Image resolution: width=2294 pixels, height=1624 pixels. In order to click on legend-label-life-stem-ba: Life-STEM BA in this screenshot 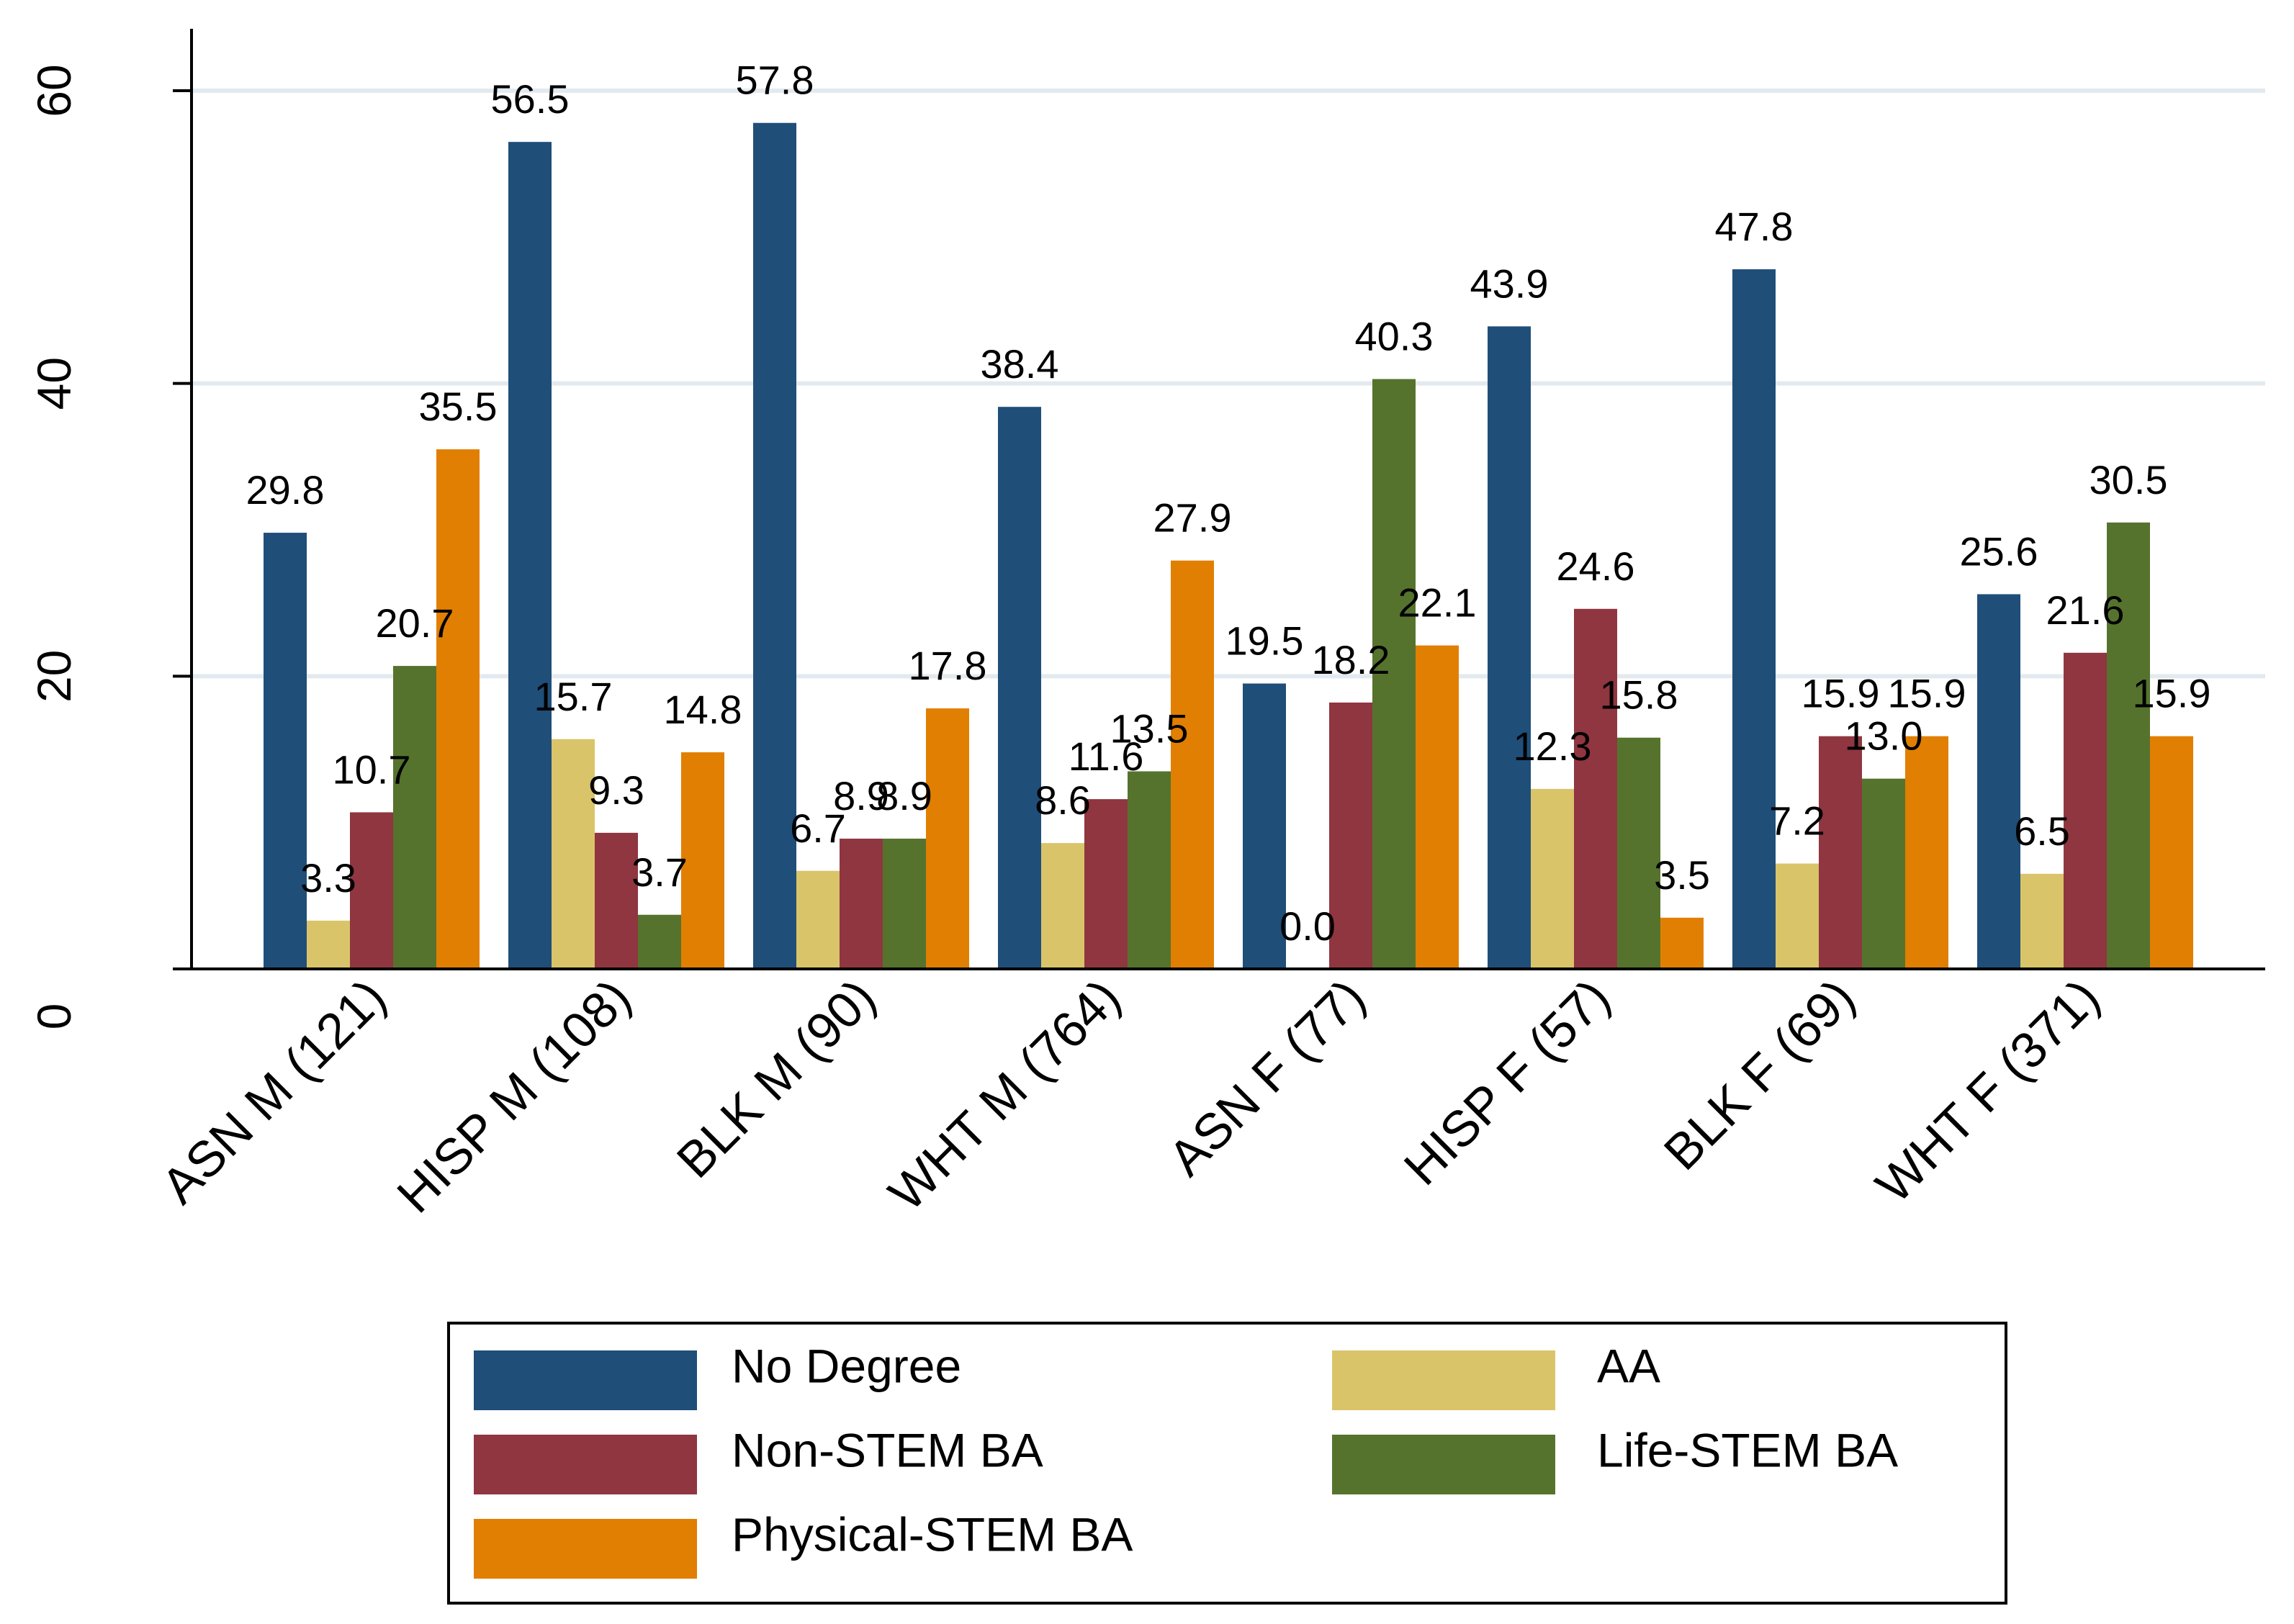, I will do `click(1747, 1449)`.